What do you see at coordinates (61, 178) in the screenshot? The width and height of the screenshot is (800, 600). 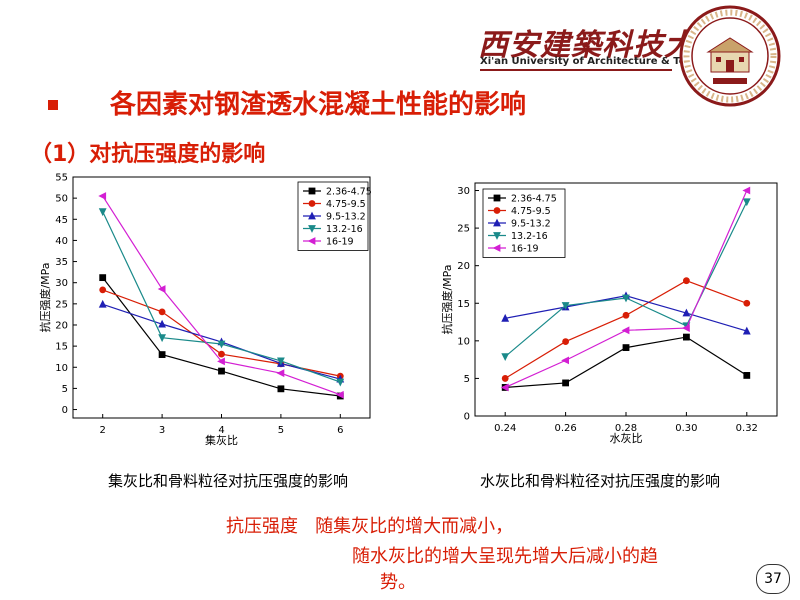 I see `y-tick-label: 55` at bounding box center [61, 178].